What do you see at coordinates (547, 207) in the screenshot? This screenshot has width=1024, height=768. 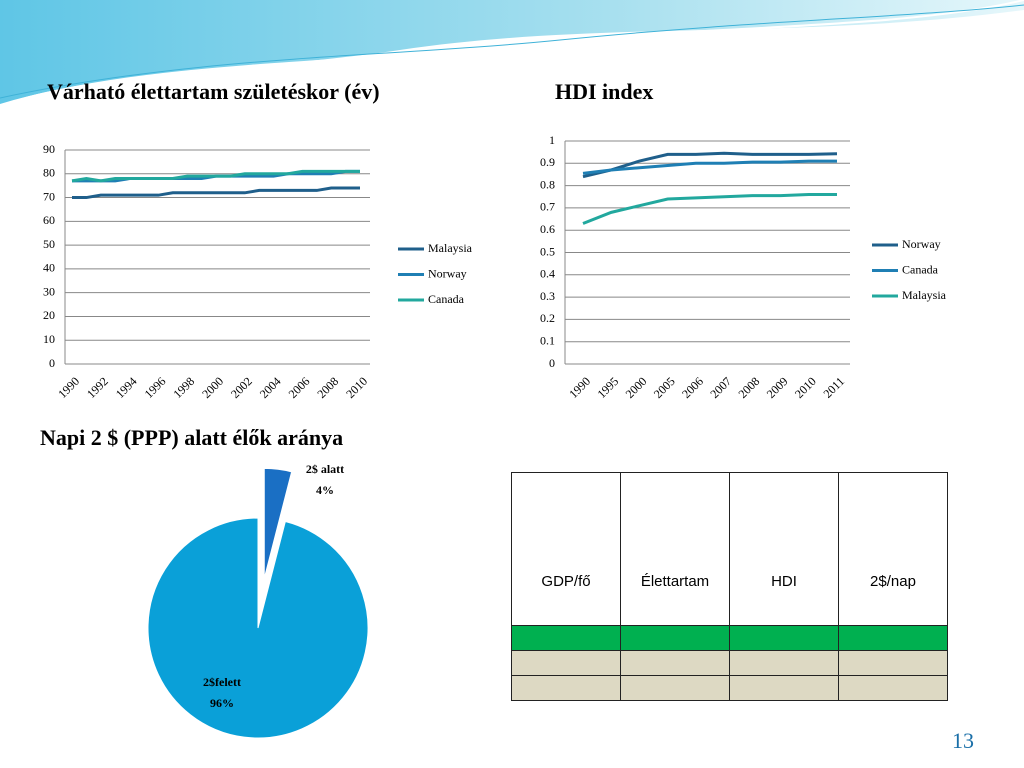 I see `y-tick-label: 0.7` at bounding box center [547, 207].